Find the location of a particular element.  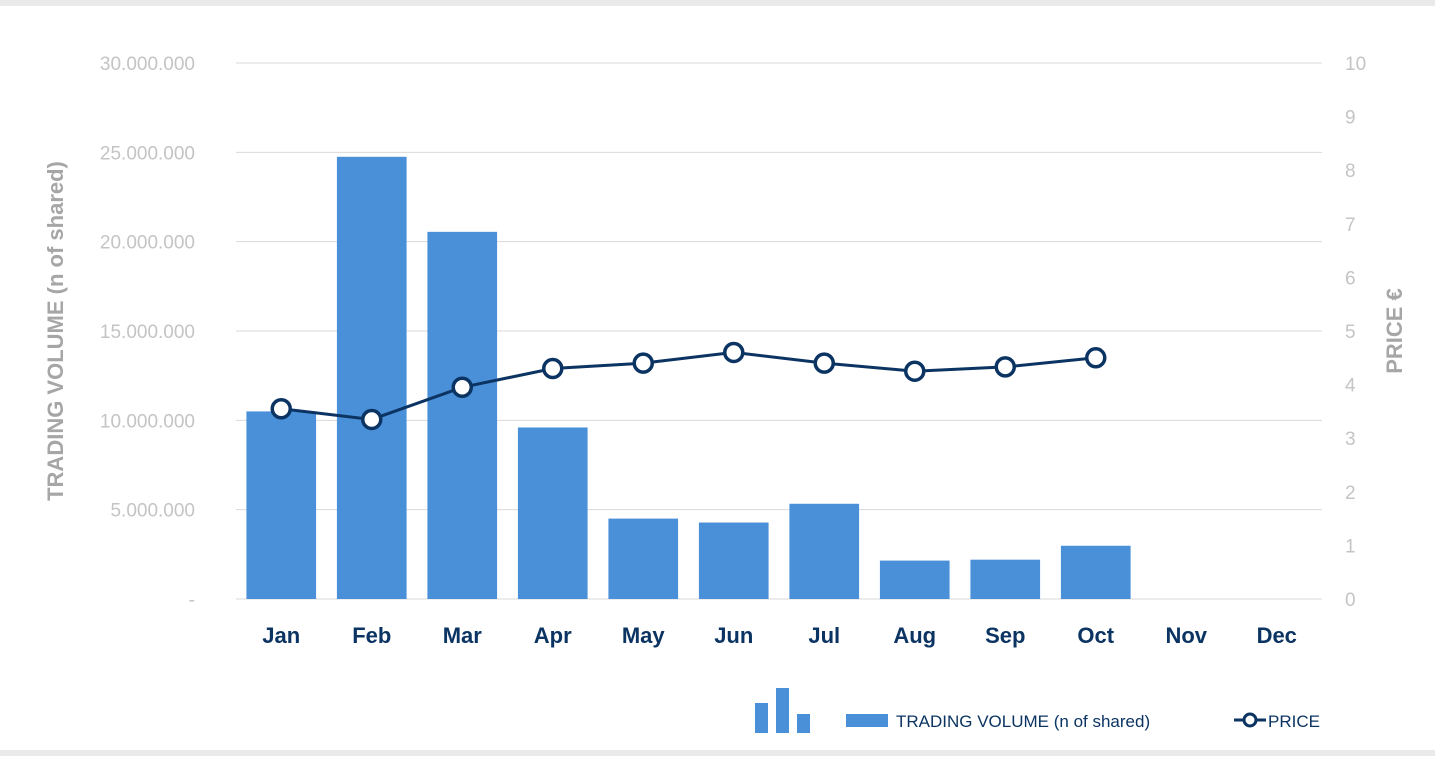

x-tick-label: Jun is located at coordinates (733, 635).